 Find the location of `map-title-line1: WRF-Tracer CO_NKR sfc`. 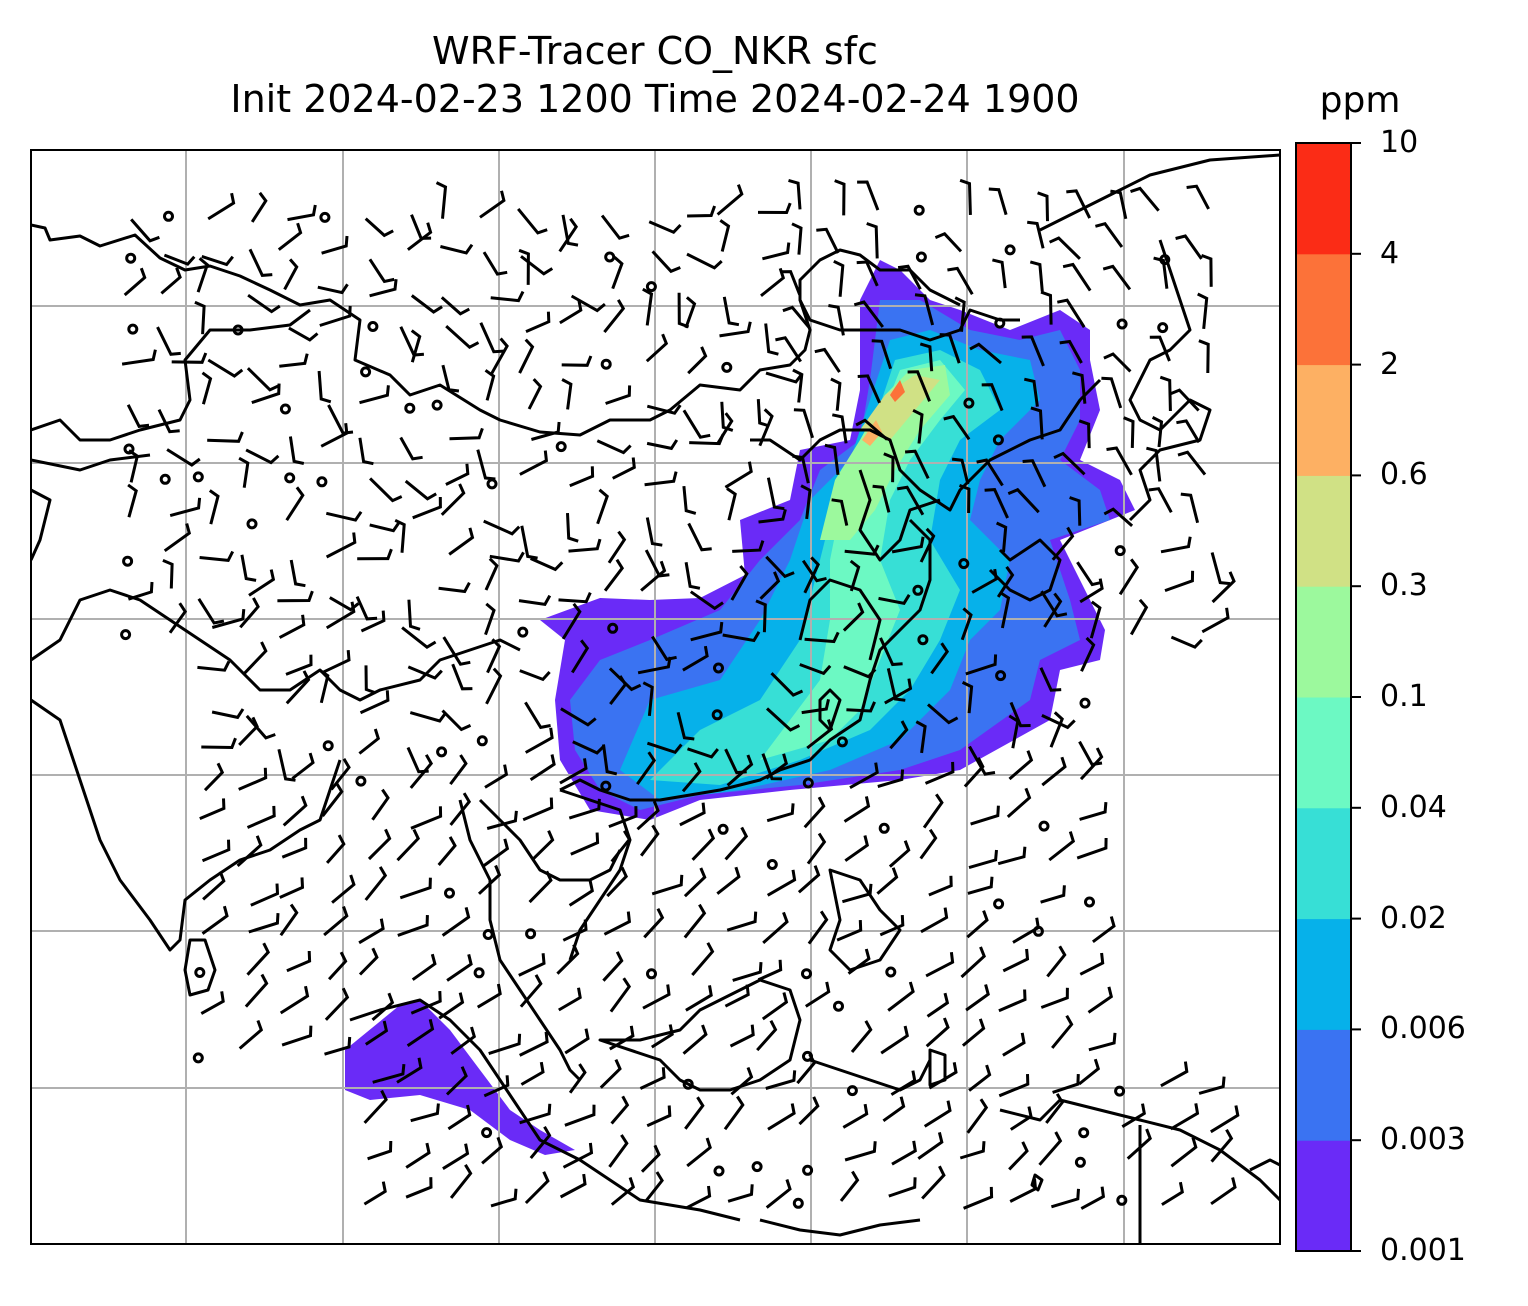

map-title-line1: WRF-Tracer CO_NKR sfc is located at coordinates (655, 51).